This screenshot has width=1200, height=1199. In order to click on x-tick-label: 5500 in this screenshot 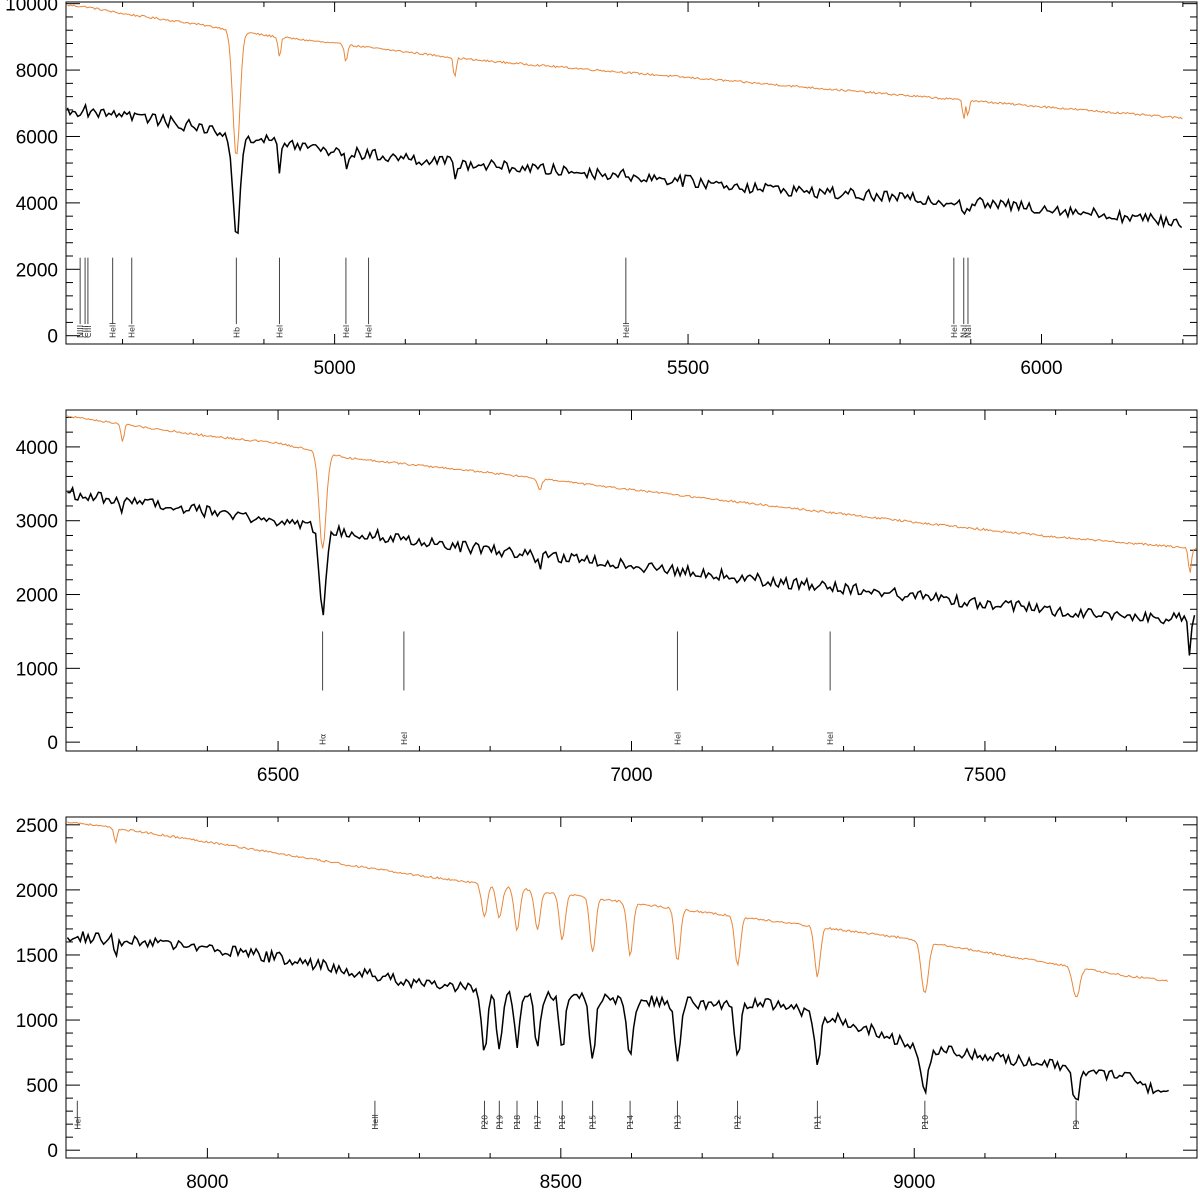, I will do `click(688, 368)`.